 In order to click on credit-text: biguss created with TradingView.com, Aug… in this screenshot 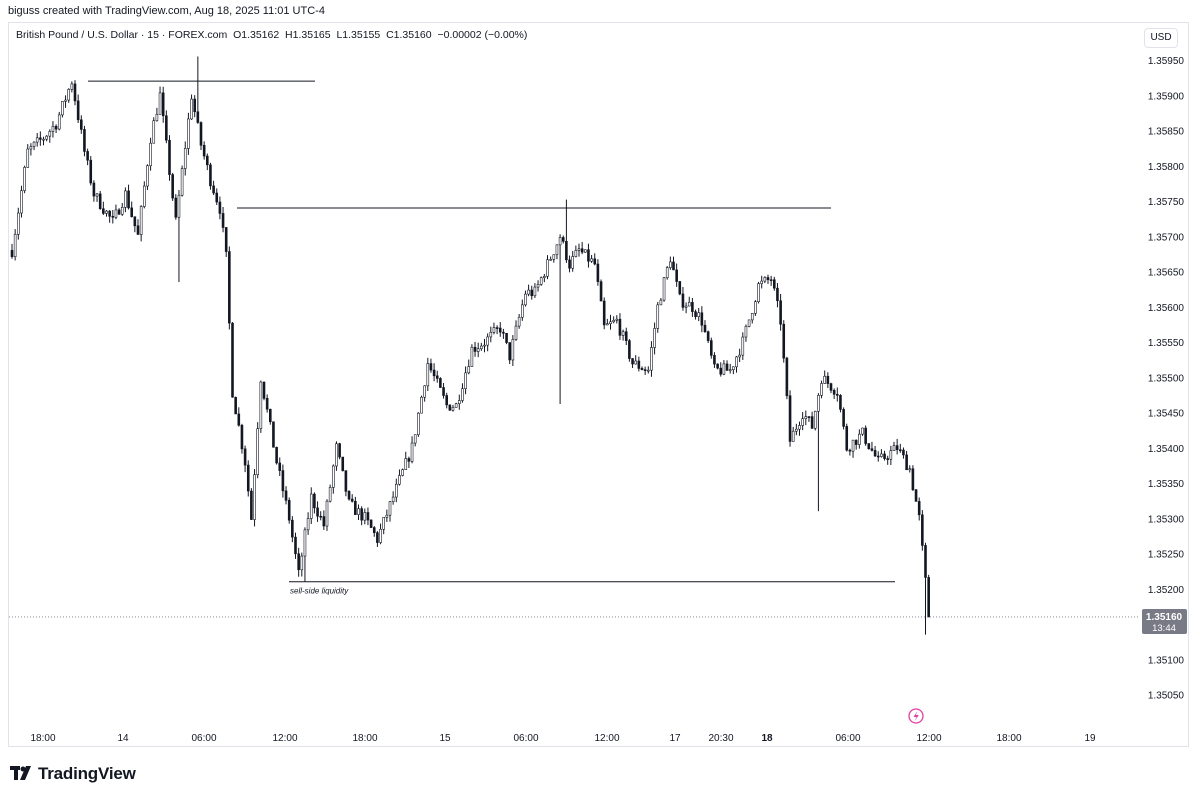, I will do `click(166, 11)`.